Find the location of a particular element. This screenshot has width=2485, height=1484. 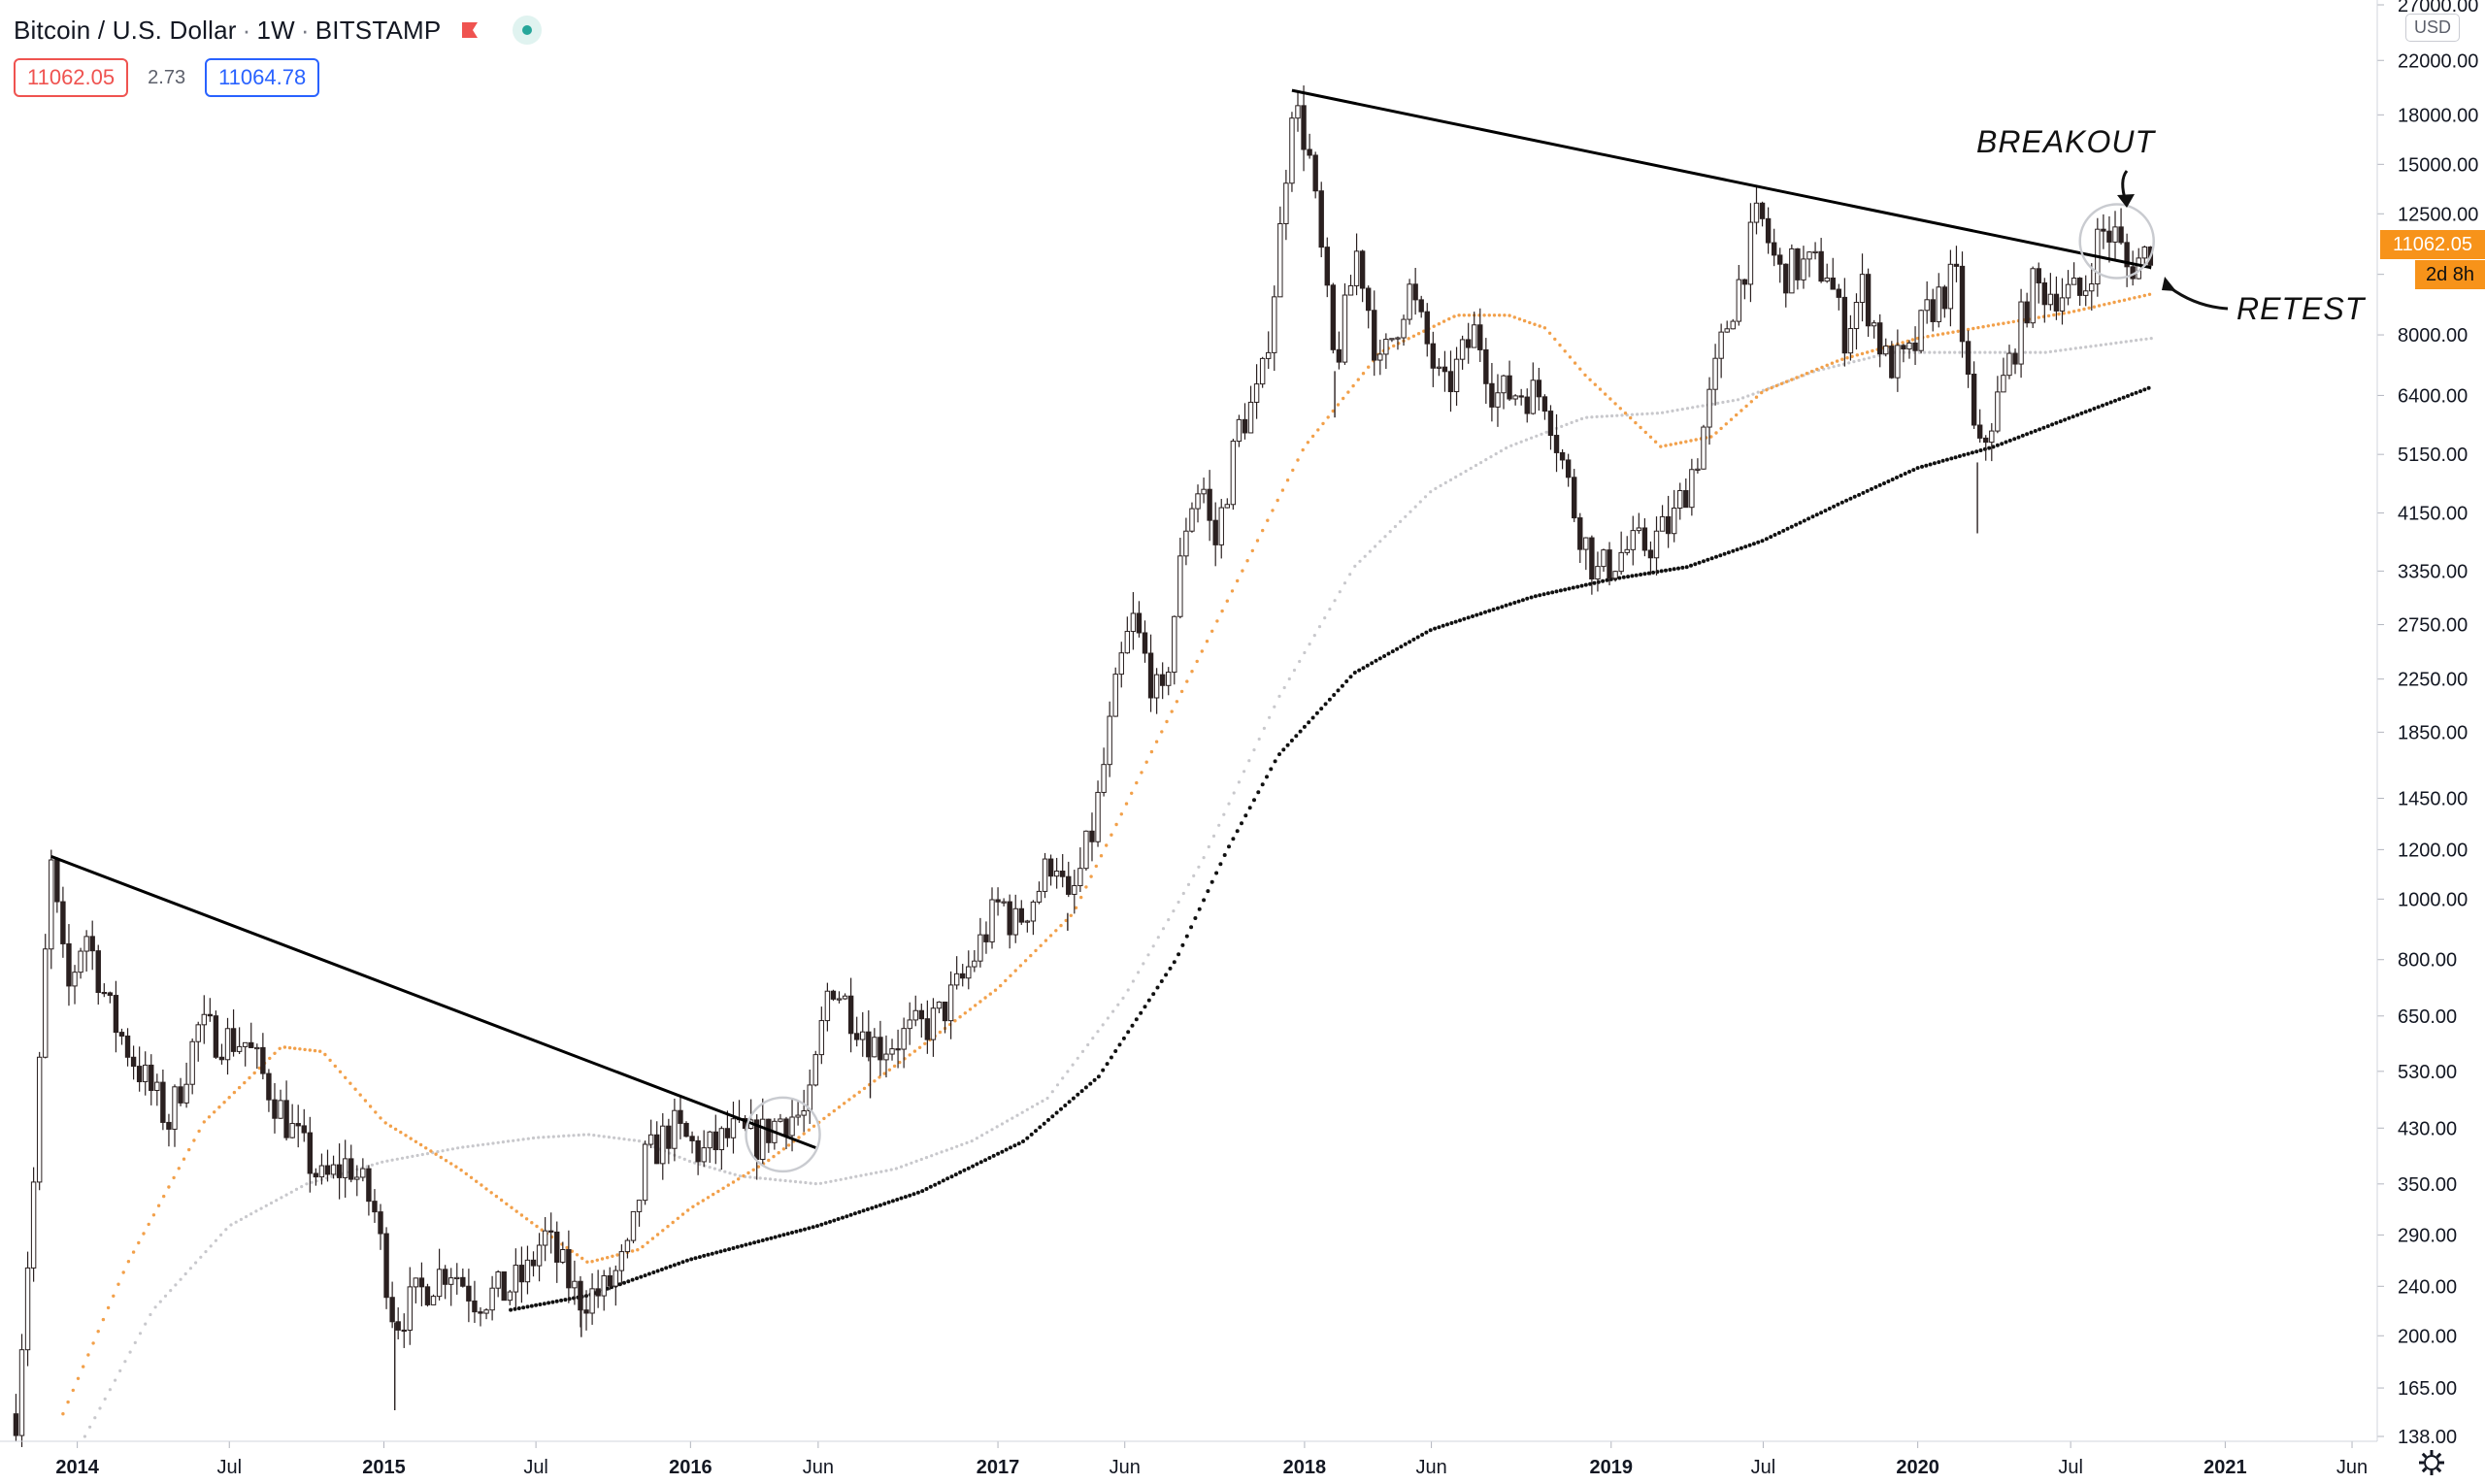

market-status-icon is located at coordinates (528, 30).